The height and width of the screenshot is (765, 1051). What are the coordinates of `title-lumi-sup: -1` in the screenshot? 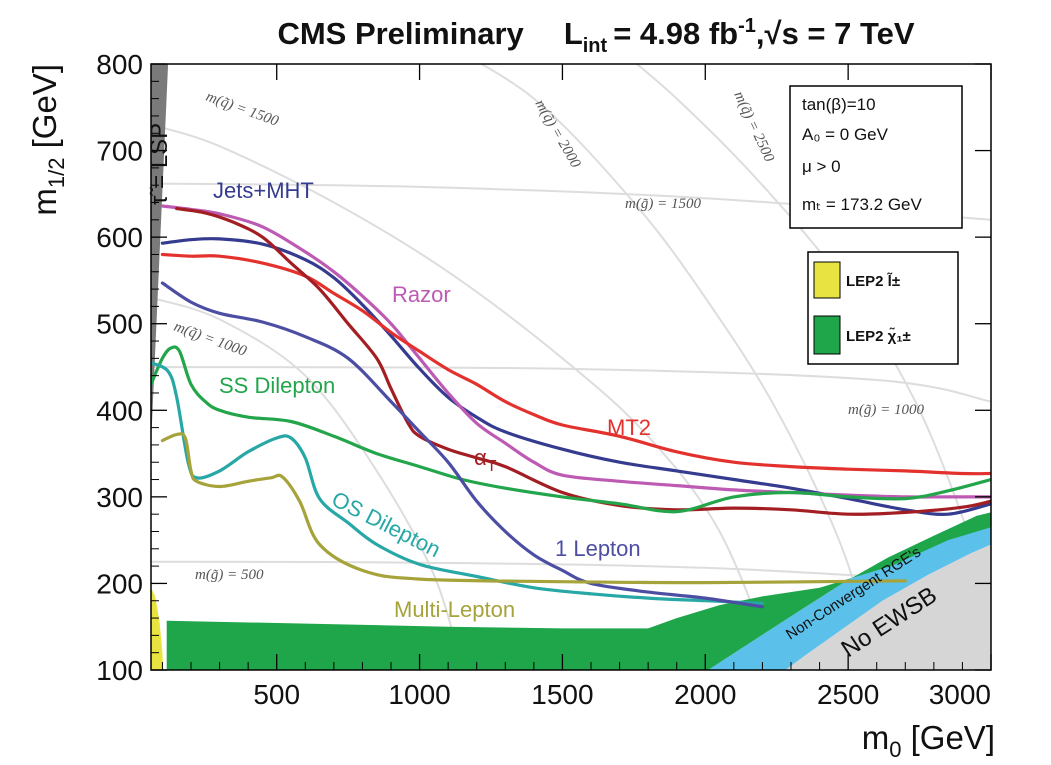 It's located at (747, 26).